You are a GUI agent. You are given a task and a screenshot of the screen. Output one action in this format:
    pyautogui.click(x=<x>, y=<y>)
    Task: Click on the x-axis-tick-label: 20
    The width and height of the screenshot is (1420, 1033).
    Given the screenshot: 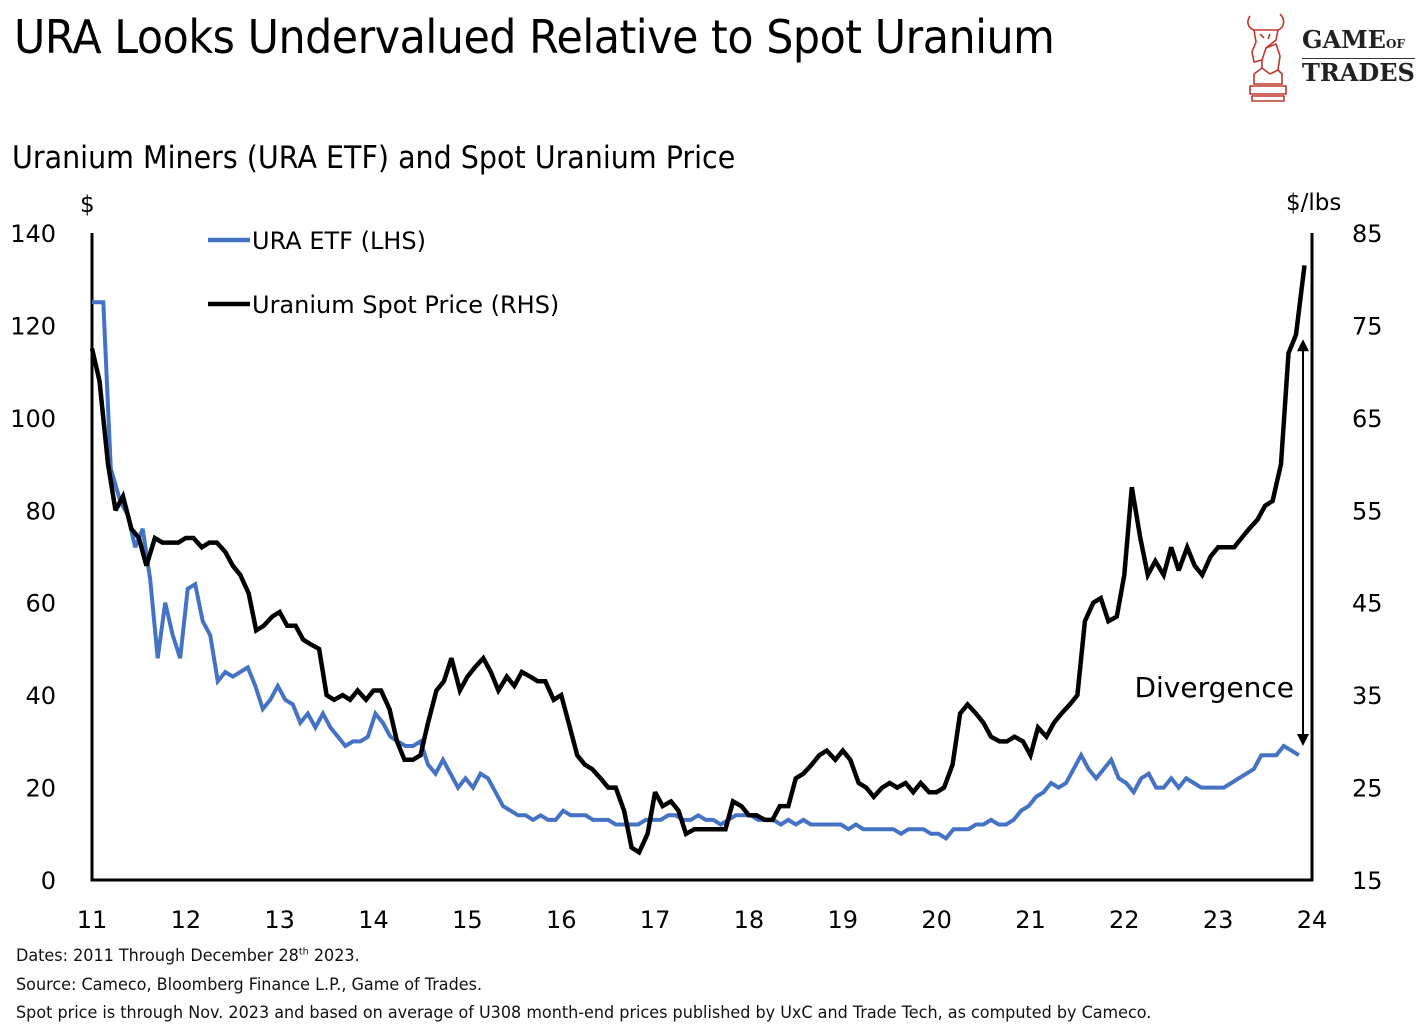 What is the action you would take?
    pyautogui.click(x=936, y=920)
    